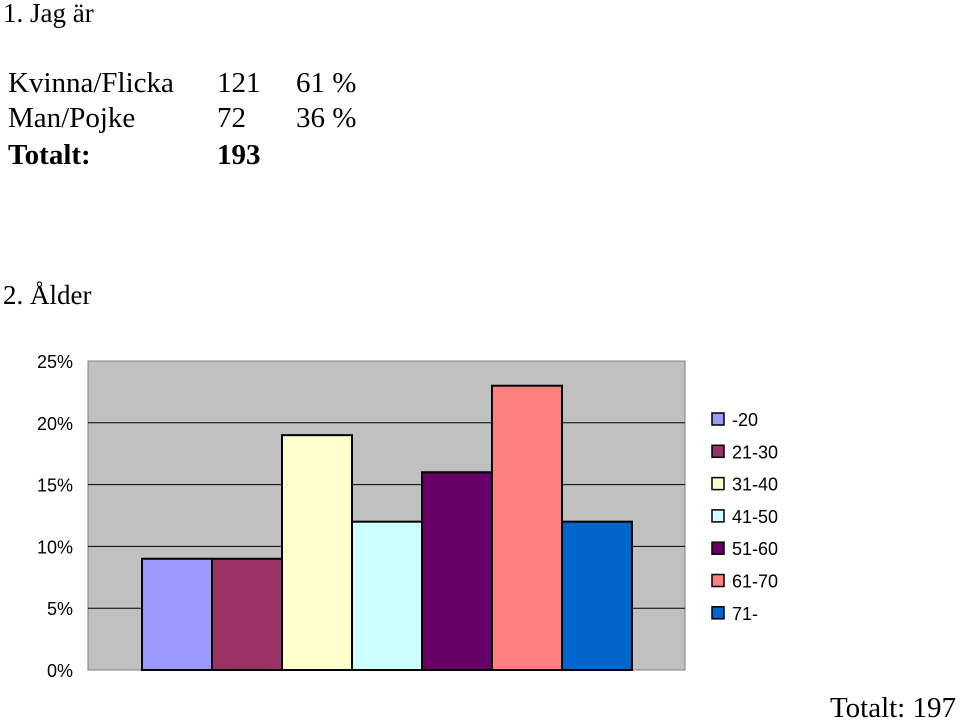 The width and height of the screenshot is (960, 725). I want to click on row-percent: 61 %, so click(326, 83).